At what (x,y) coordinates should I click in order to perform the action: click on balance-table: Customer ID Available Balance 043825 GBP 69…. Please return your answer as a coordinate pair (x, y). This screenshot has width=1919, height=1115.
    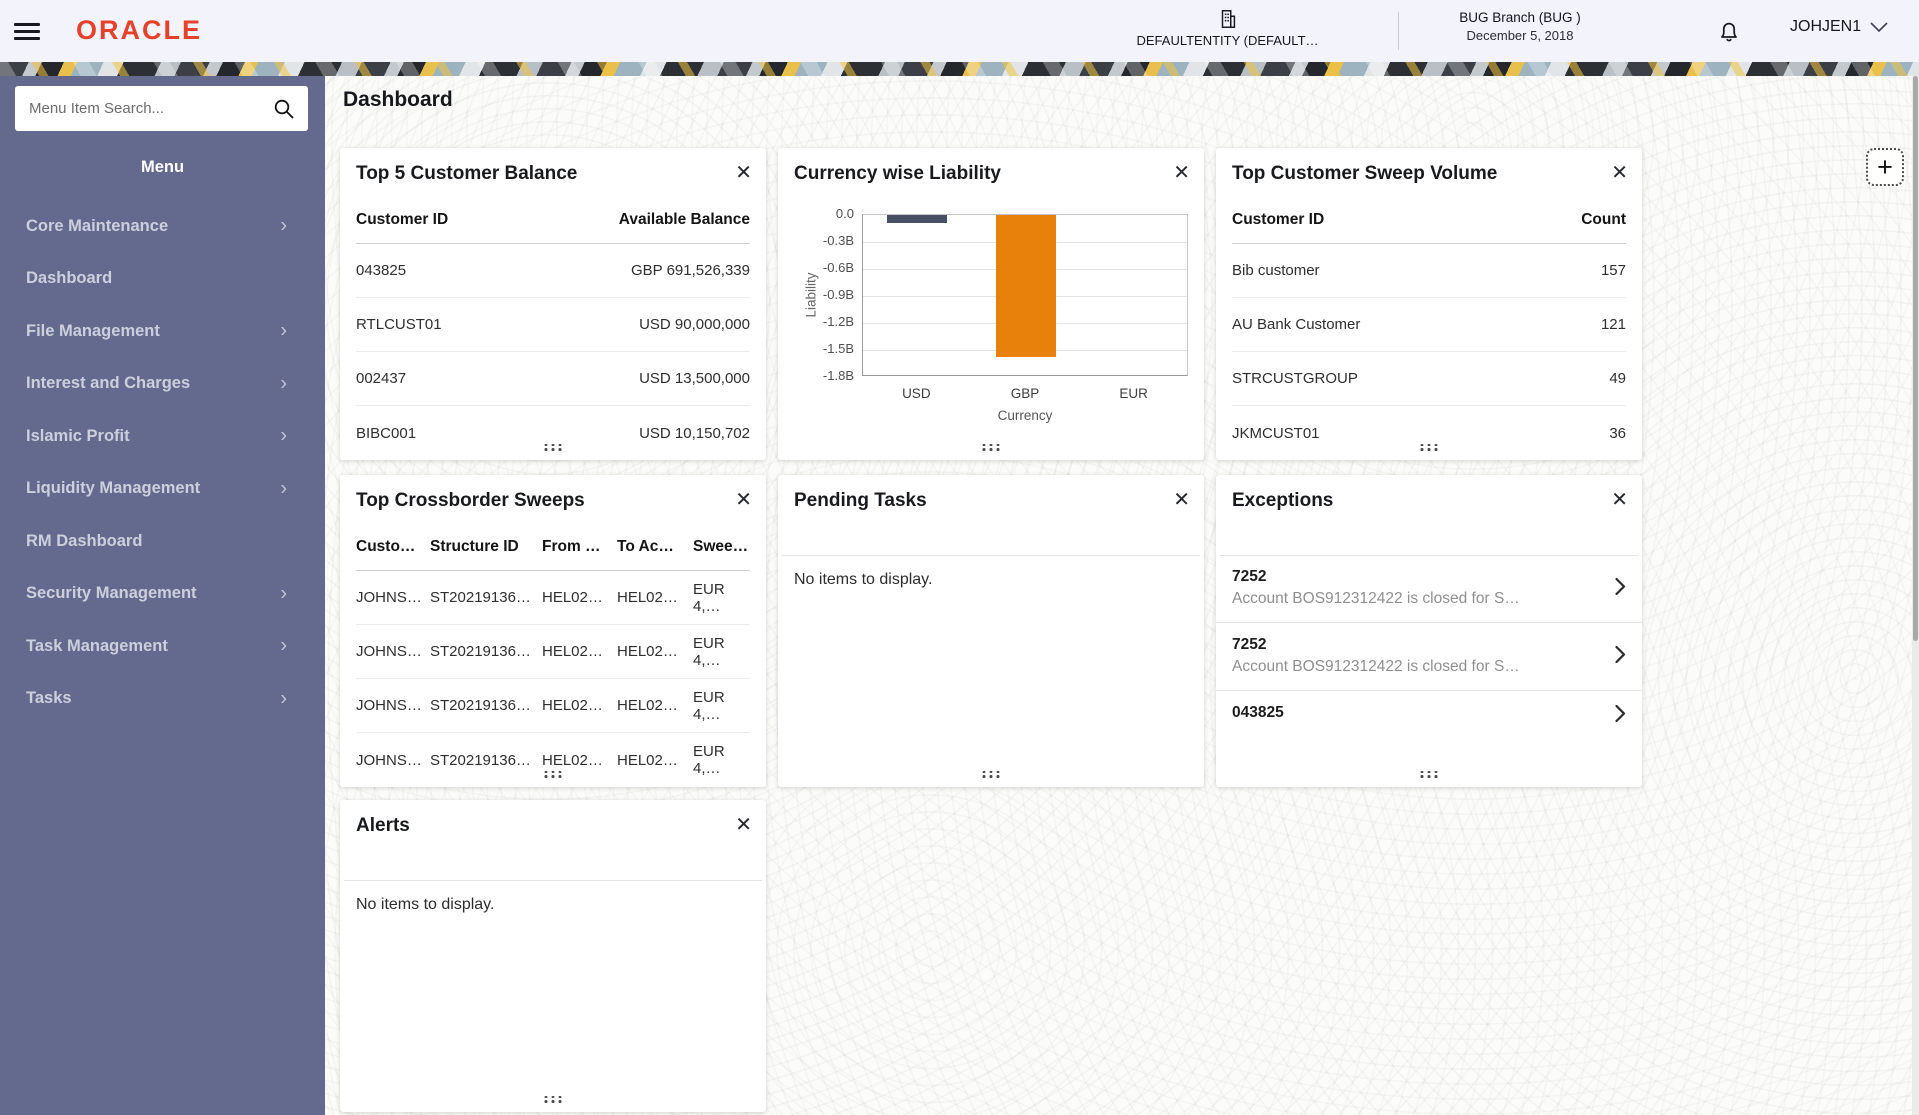
    Looking at the image, I should click on (553, 328).